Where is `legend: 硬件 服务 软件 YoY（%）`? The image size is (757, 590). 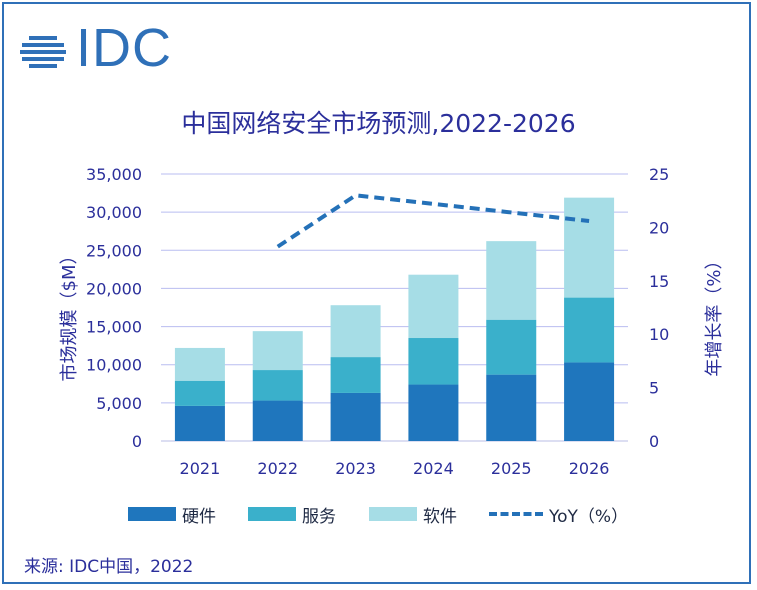 legend: 硬件 服务 软件 YoY（%） is located at coordinates (378, 514).